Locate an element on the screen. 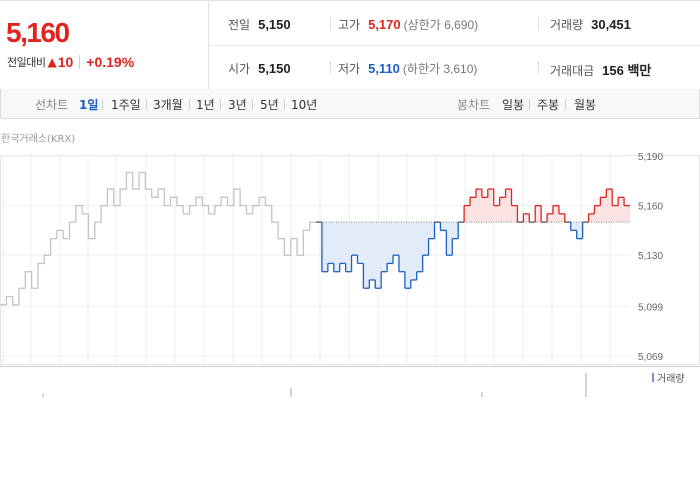  open-label: 시가 is located at coordinates (239, 69).